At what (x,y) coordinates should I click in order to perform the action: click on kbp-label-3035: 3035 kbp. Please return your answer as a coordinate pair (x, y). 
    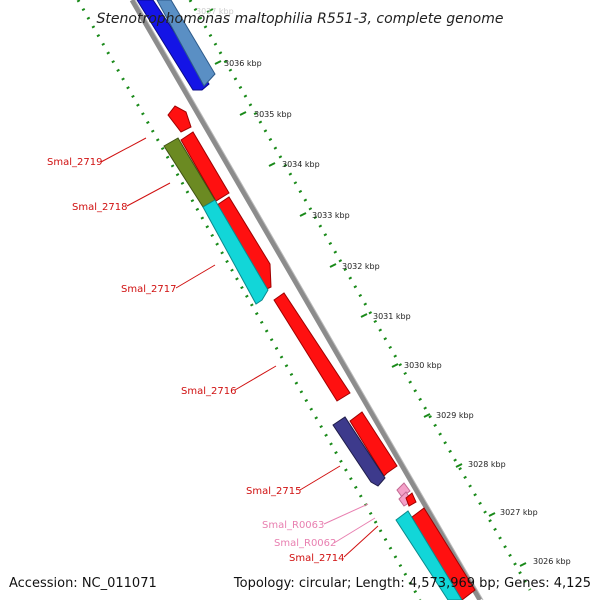
    Looking at the image, I should click on (273, 114).